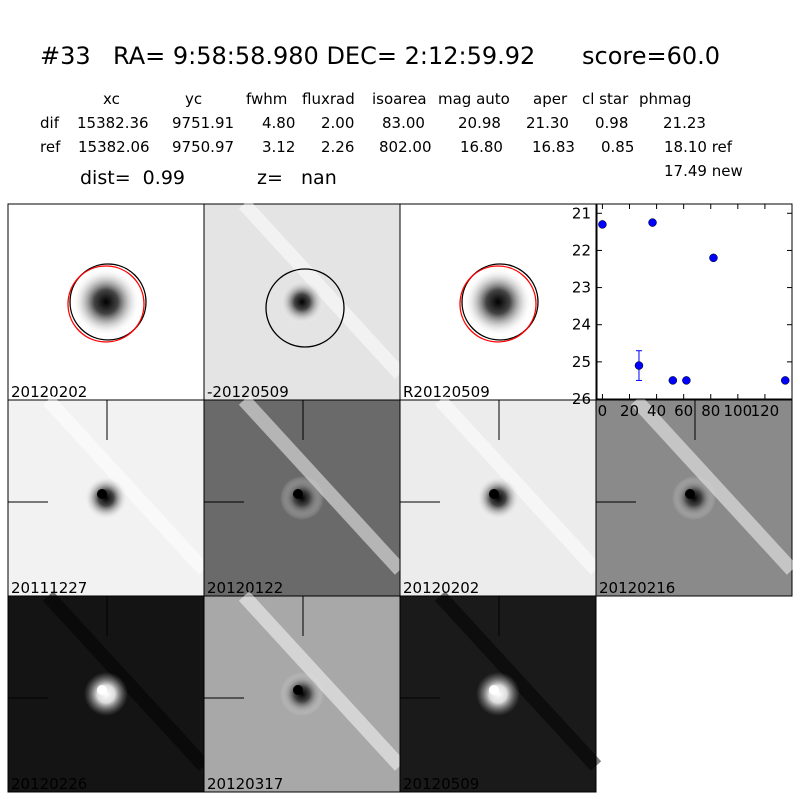 The width and height of the screenshot is (800, 800). Describe the element at coordinates (328, 99) in the screenshot. I see `column-header: fluxrad` at that location.